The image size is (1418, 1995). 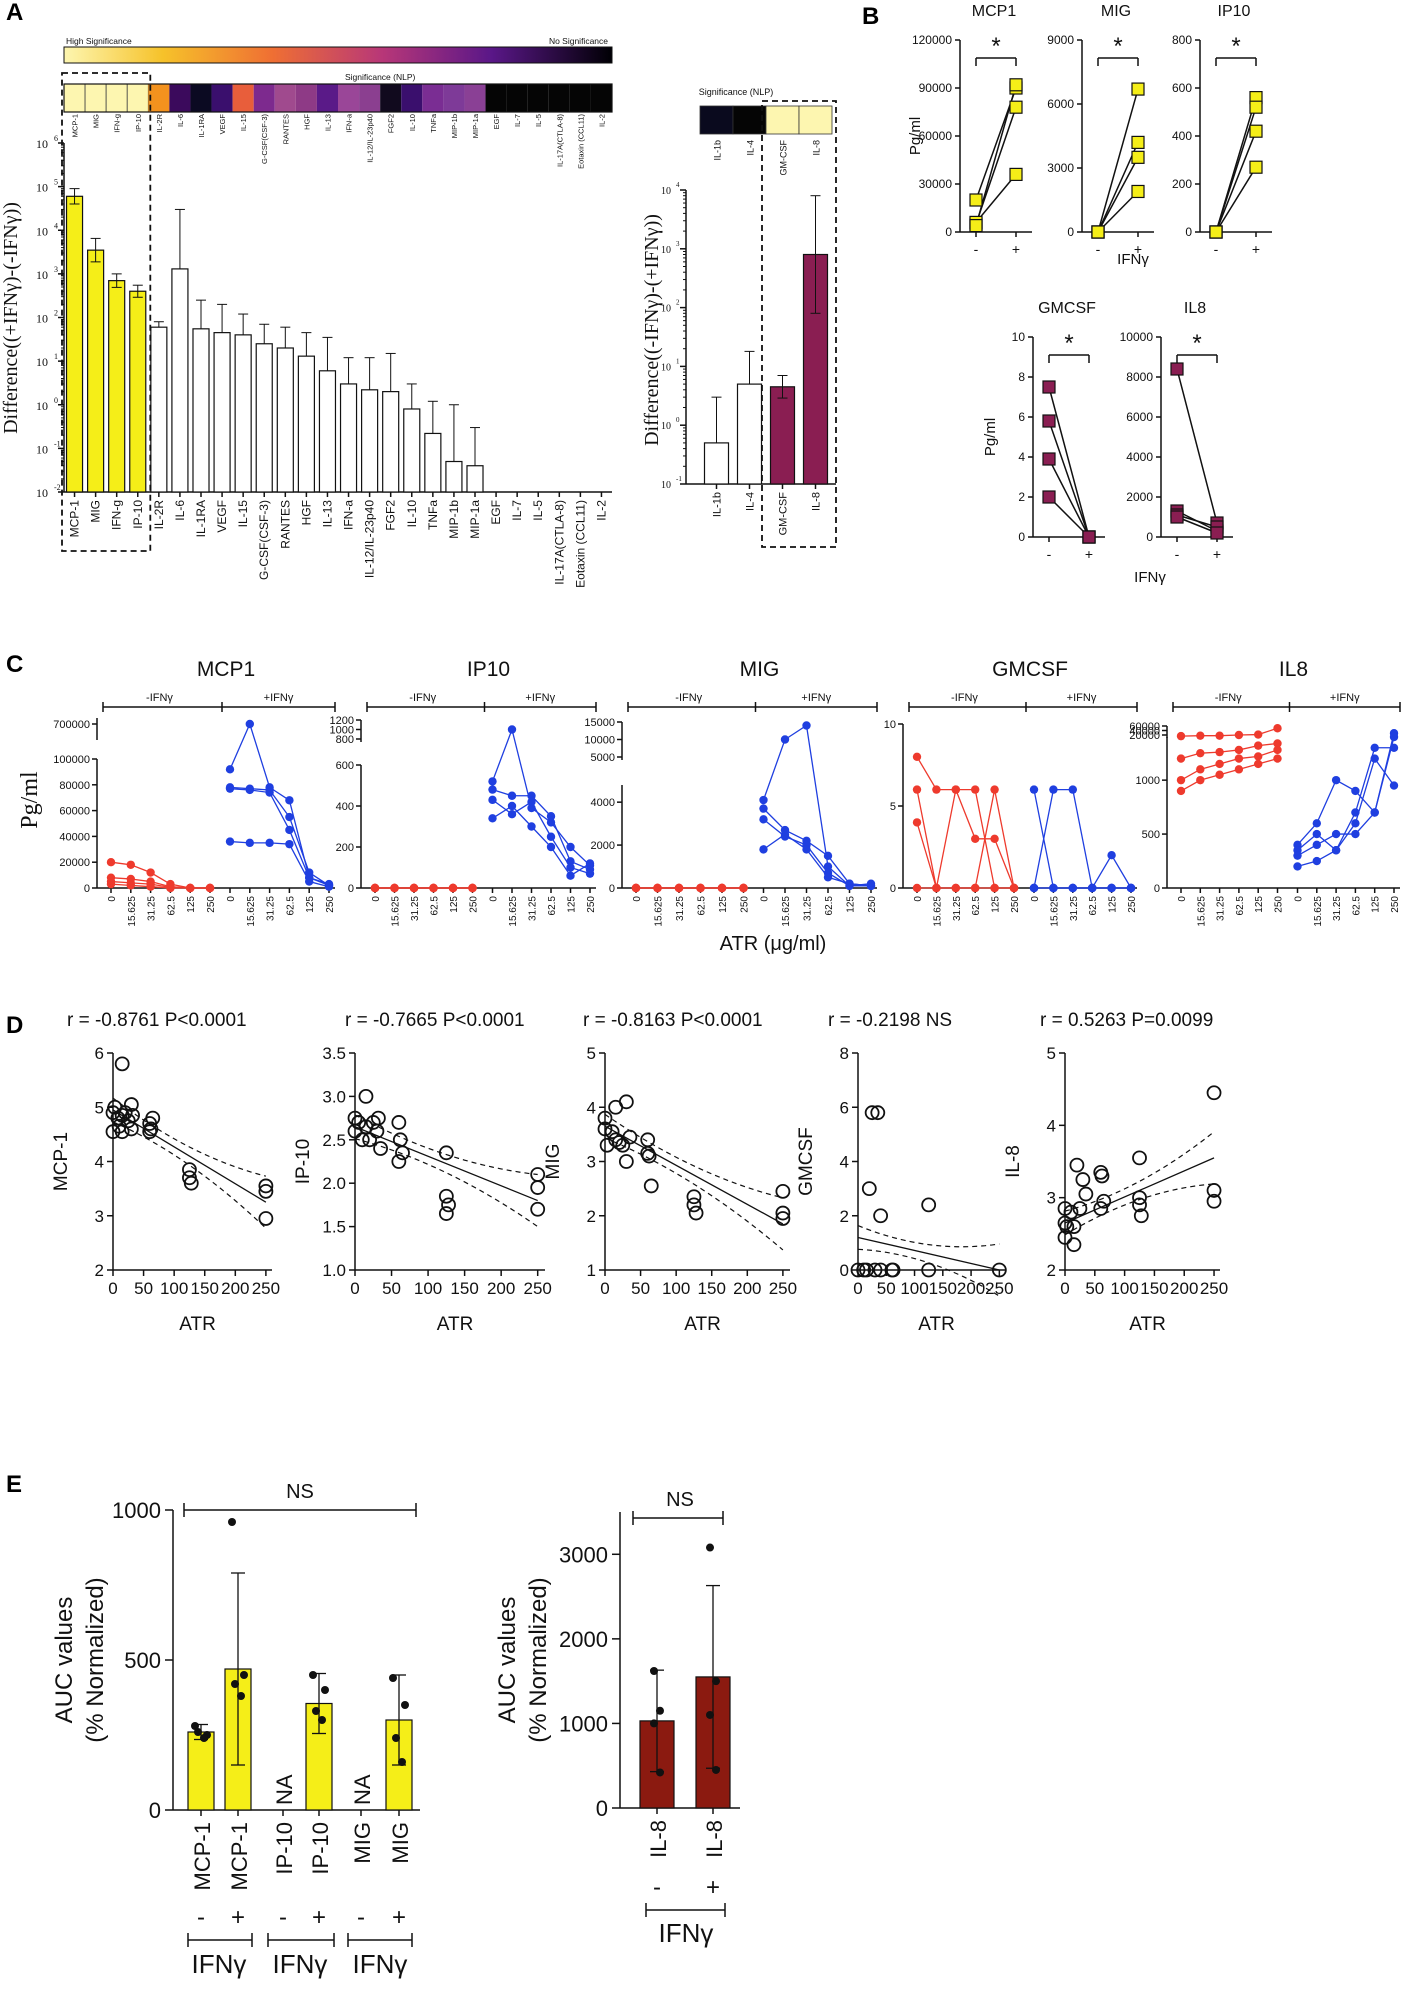 I want to click on y-tick-label: 60000, so click(x=936, y=136).